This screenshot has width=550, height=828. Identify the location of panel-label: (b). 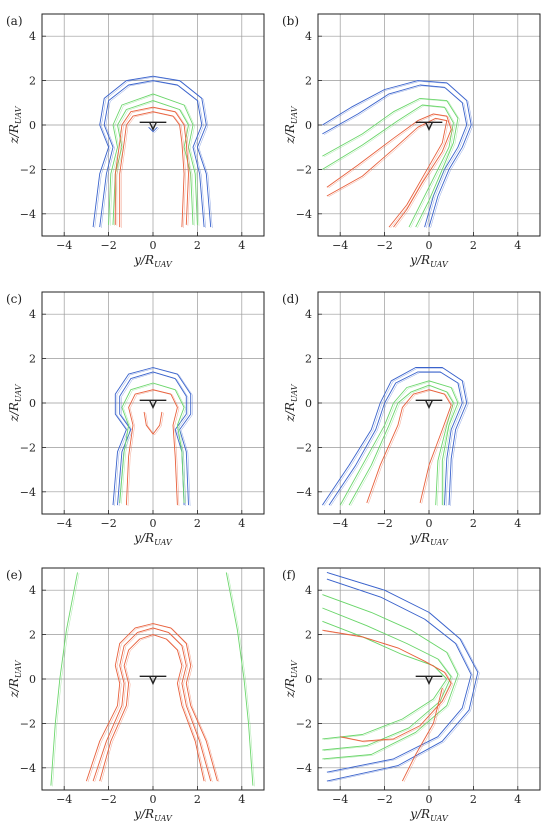
(290, 21).